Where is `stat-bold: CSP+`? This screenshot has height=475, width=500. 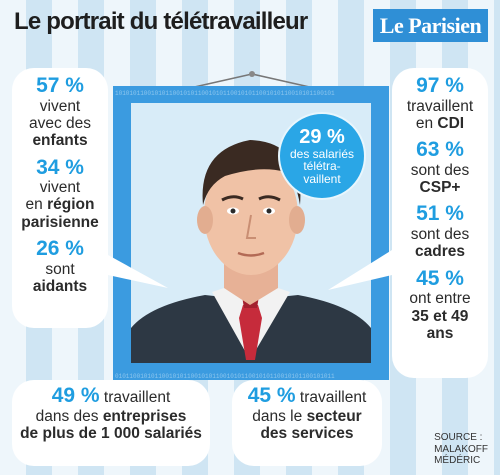 stat-bold: CSP+ is located at coordinates (440, 188).